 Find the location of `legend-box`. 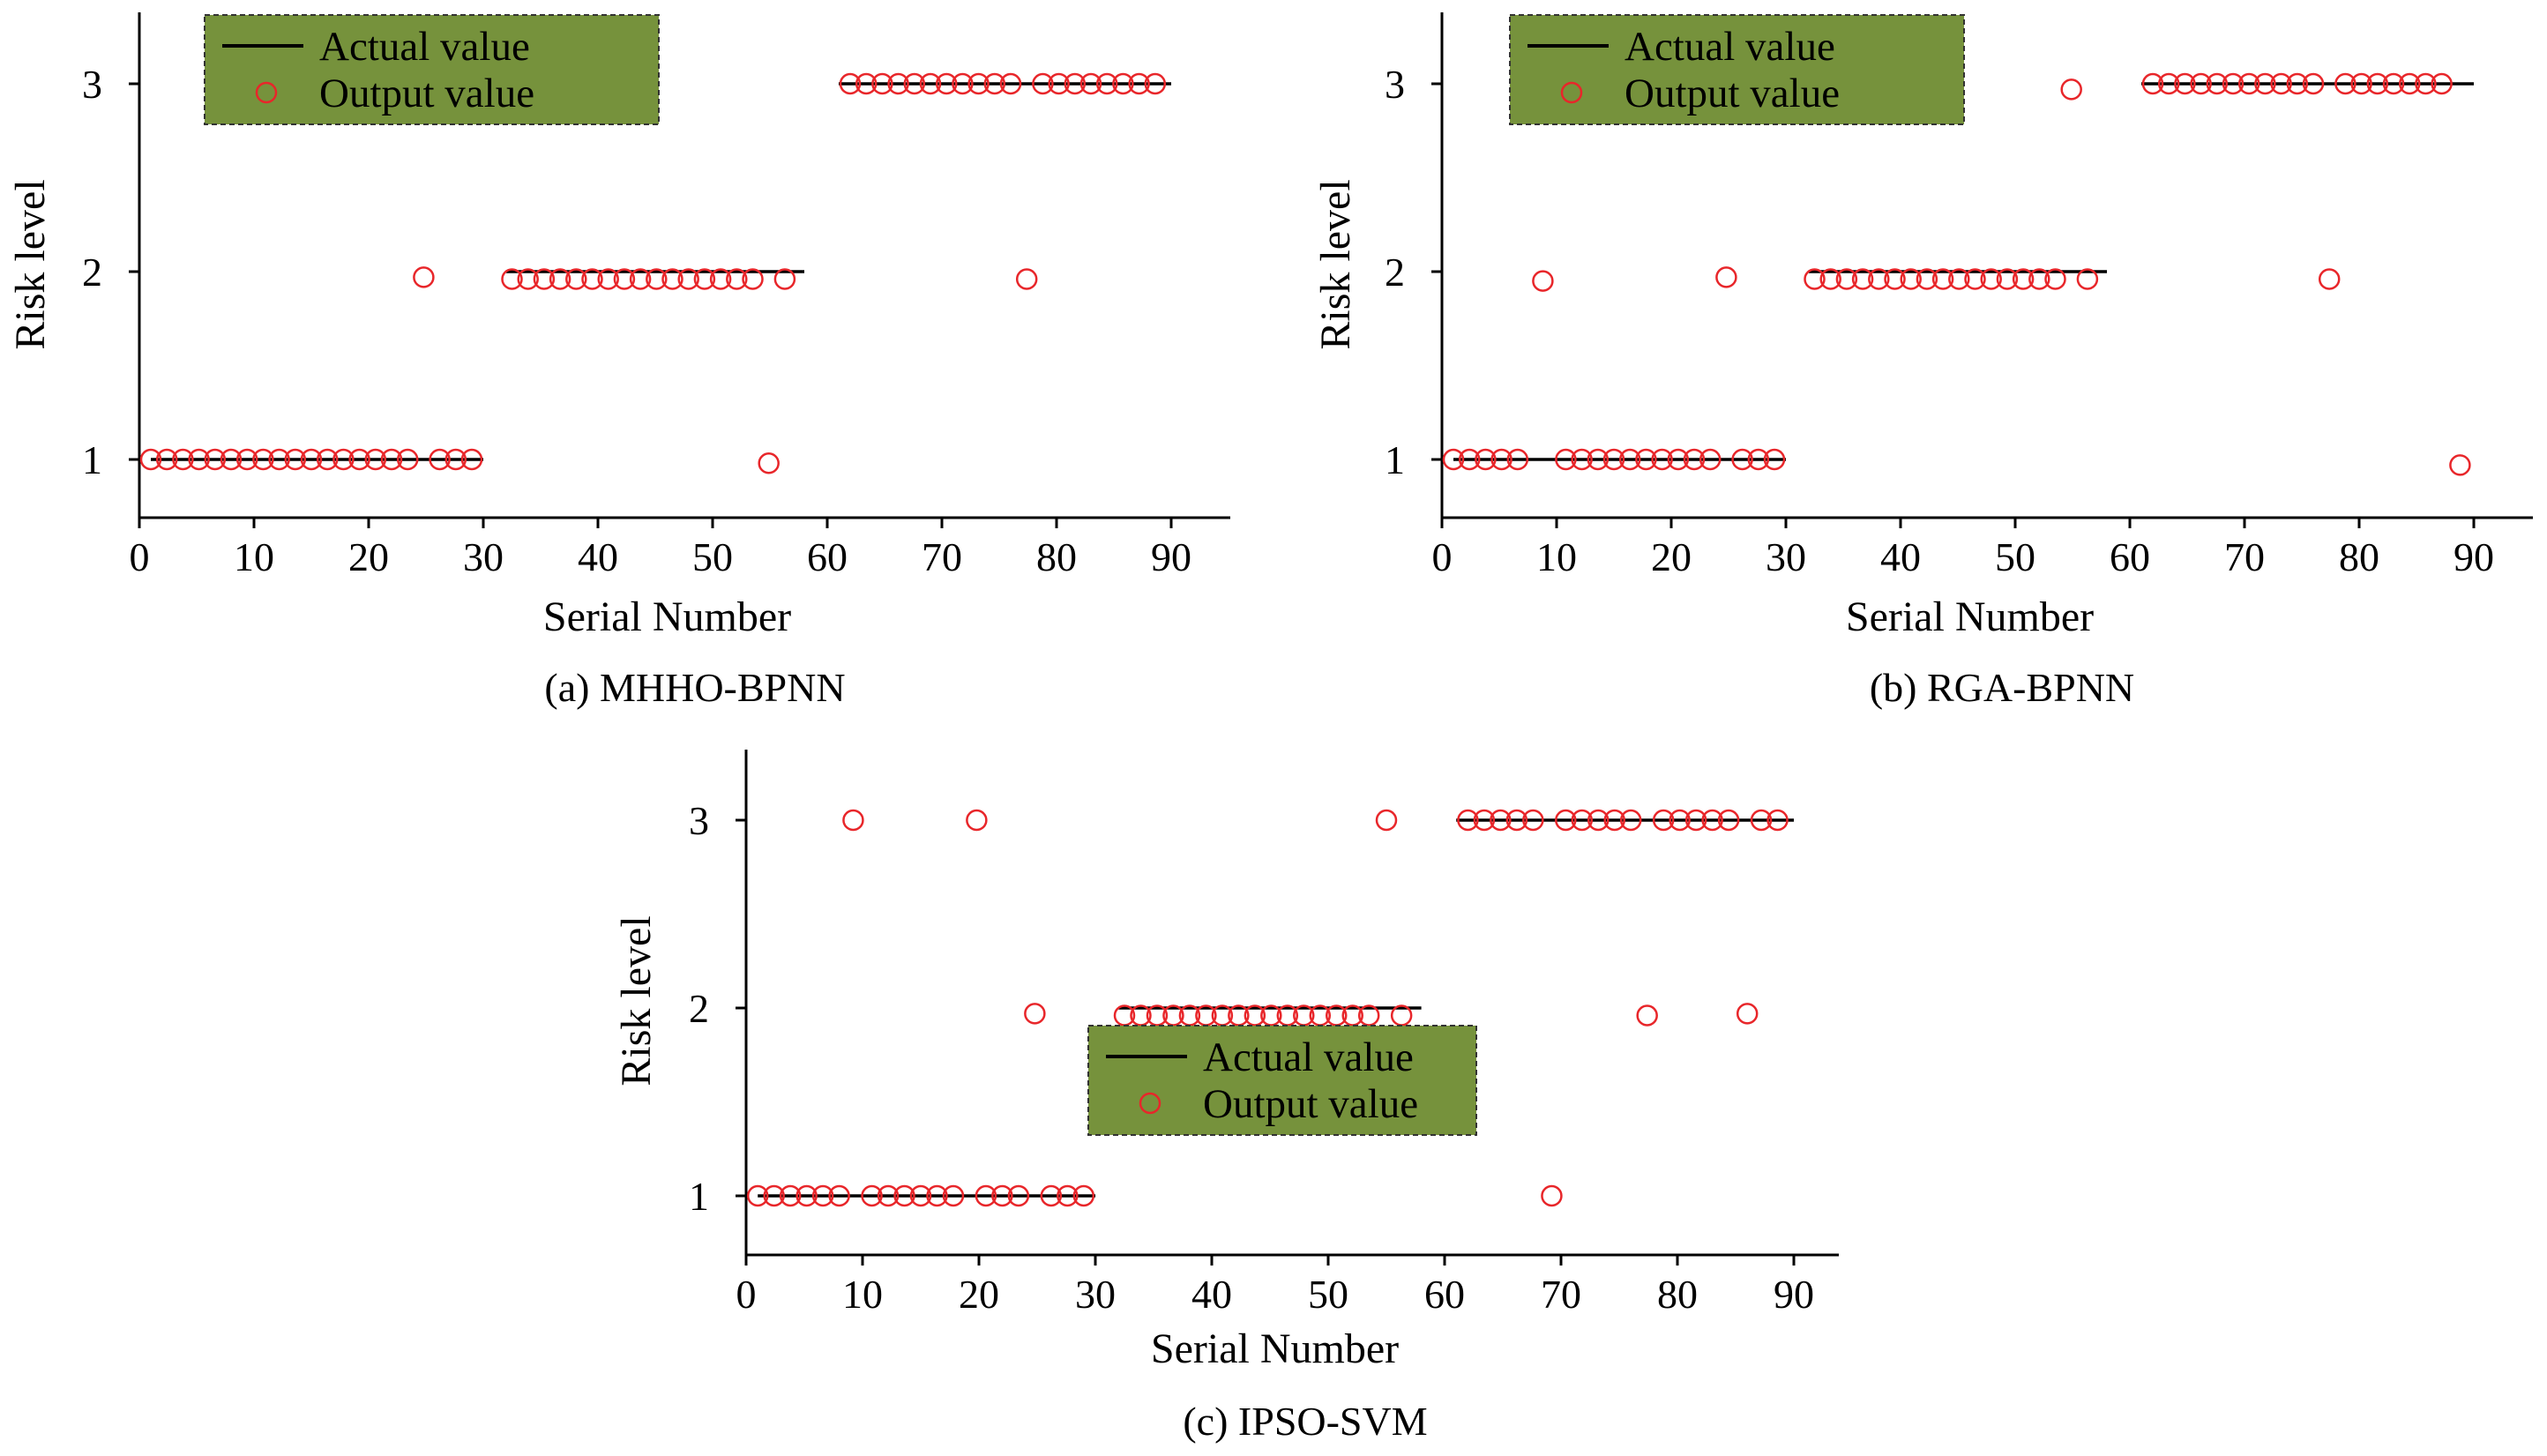

legend-box is located at coordinates (432, 69).